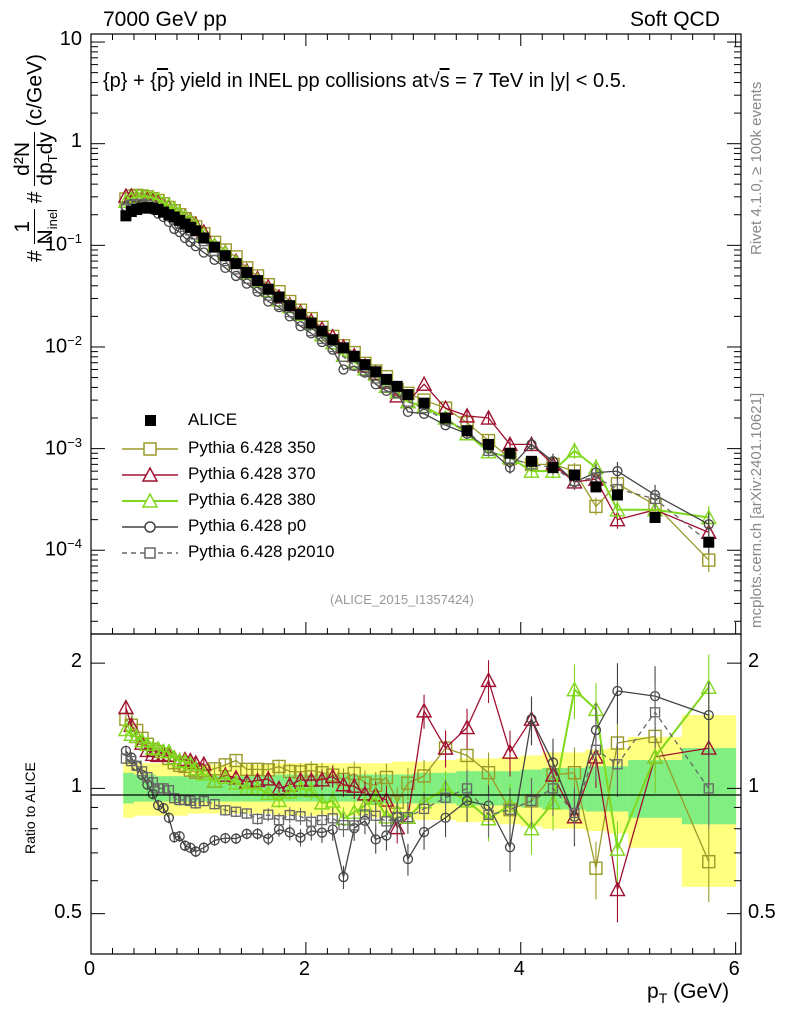  Describe the element at coordinates (688, 993) in the screenshot. I see `x-axis-label: pT (GeV)` at that location.